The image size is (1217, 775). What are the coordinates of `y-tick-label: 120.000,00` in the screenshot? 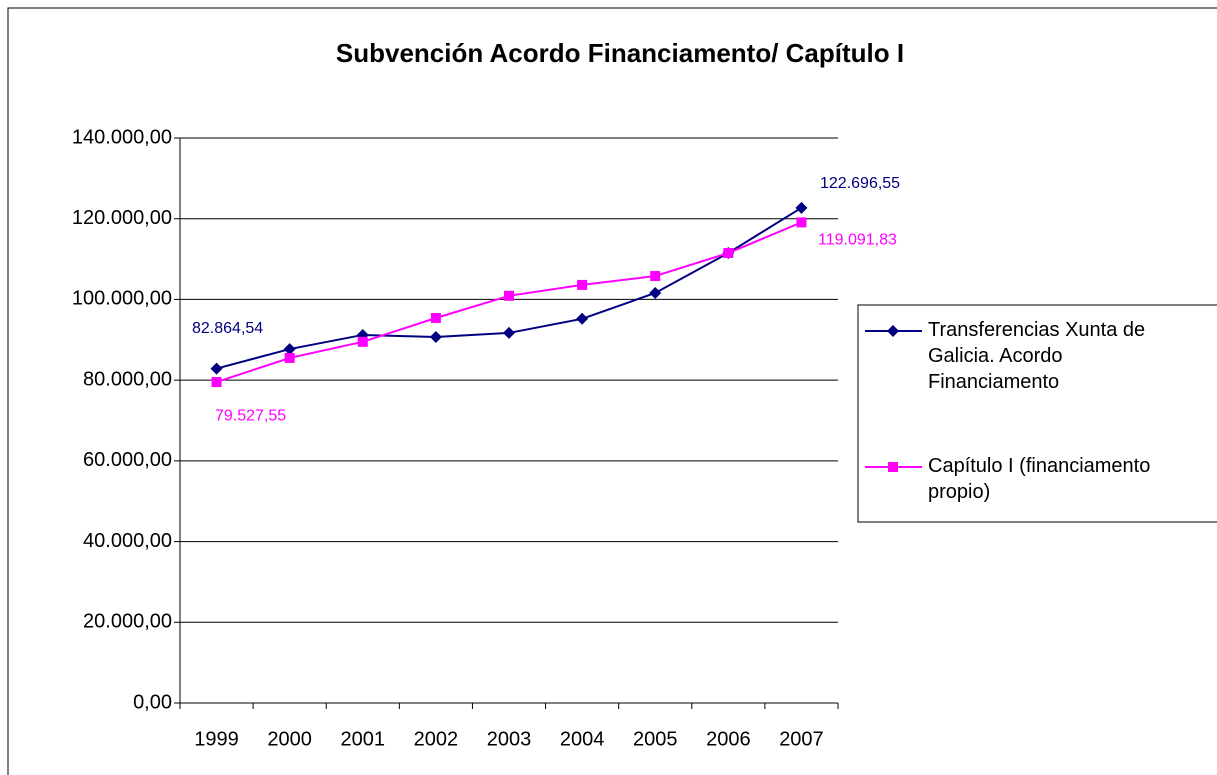 It's located at (122, 218).